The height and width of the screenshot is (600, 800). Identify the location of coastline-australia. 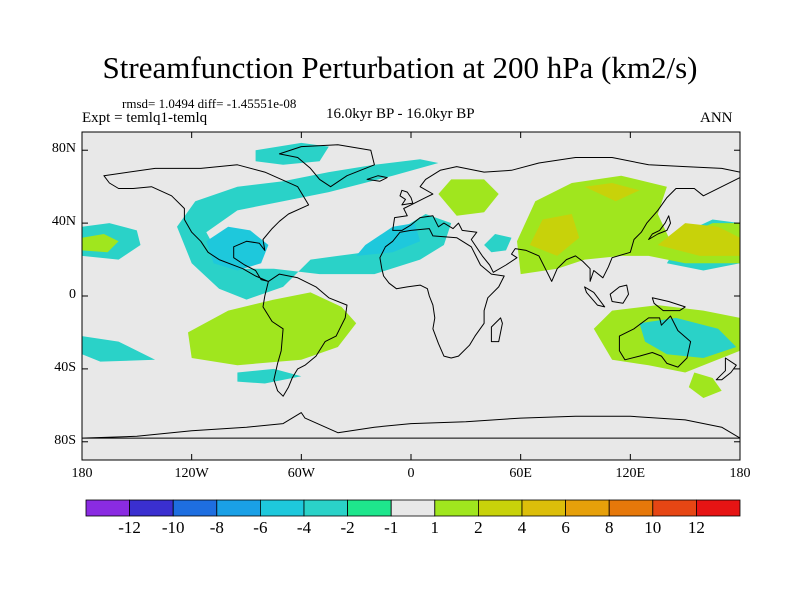
(655, 341).